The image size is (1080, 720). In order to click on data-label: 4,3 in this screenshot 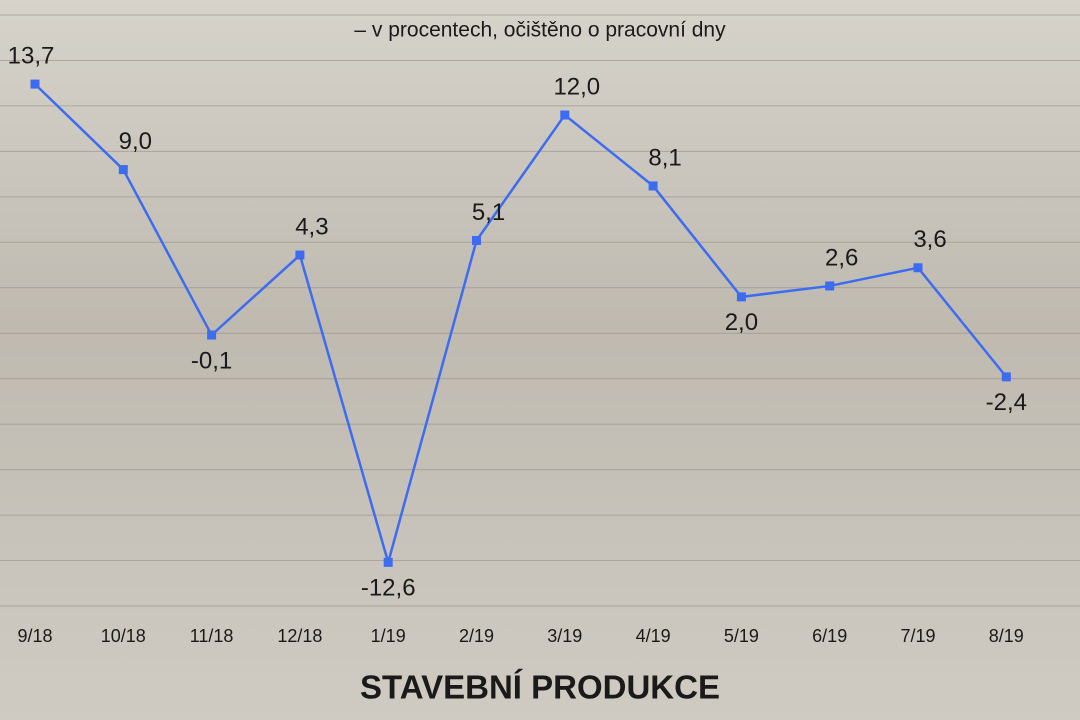, I will do `click(311, 226)`.